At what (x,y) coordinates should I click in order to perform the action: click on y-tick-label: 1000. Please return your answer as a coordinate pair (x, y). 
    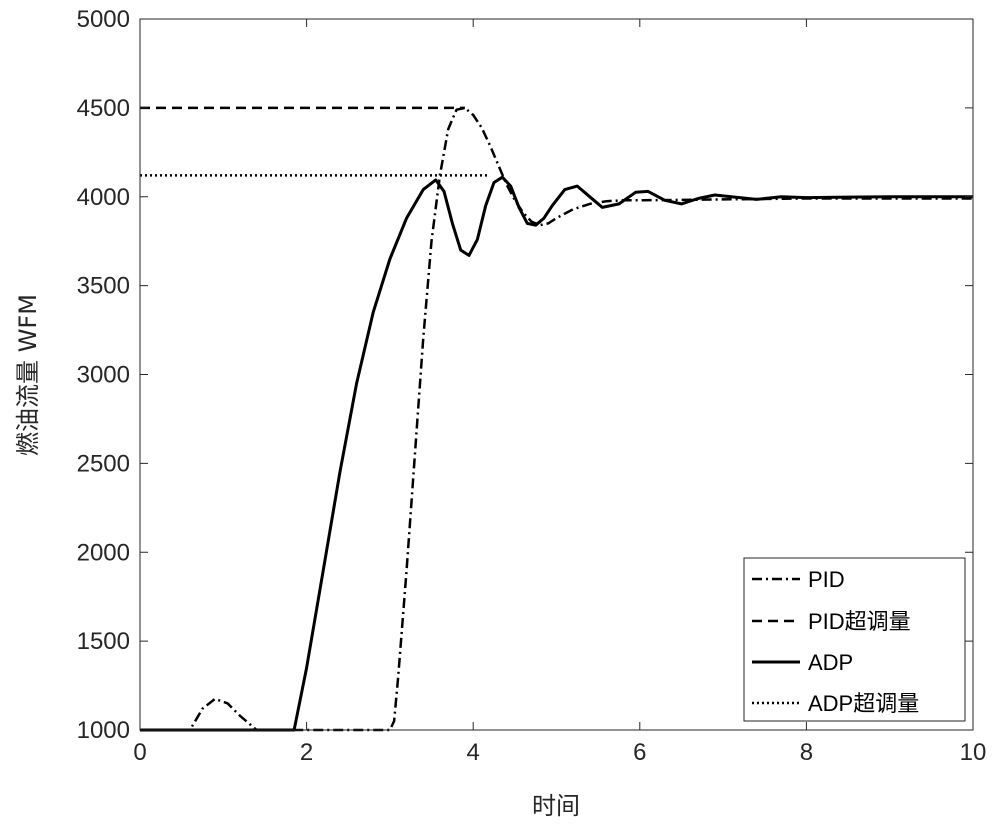
    Looking at the image, I should click on (103, 730).